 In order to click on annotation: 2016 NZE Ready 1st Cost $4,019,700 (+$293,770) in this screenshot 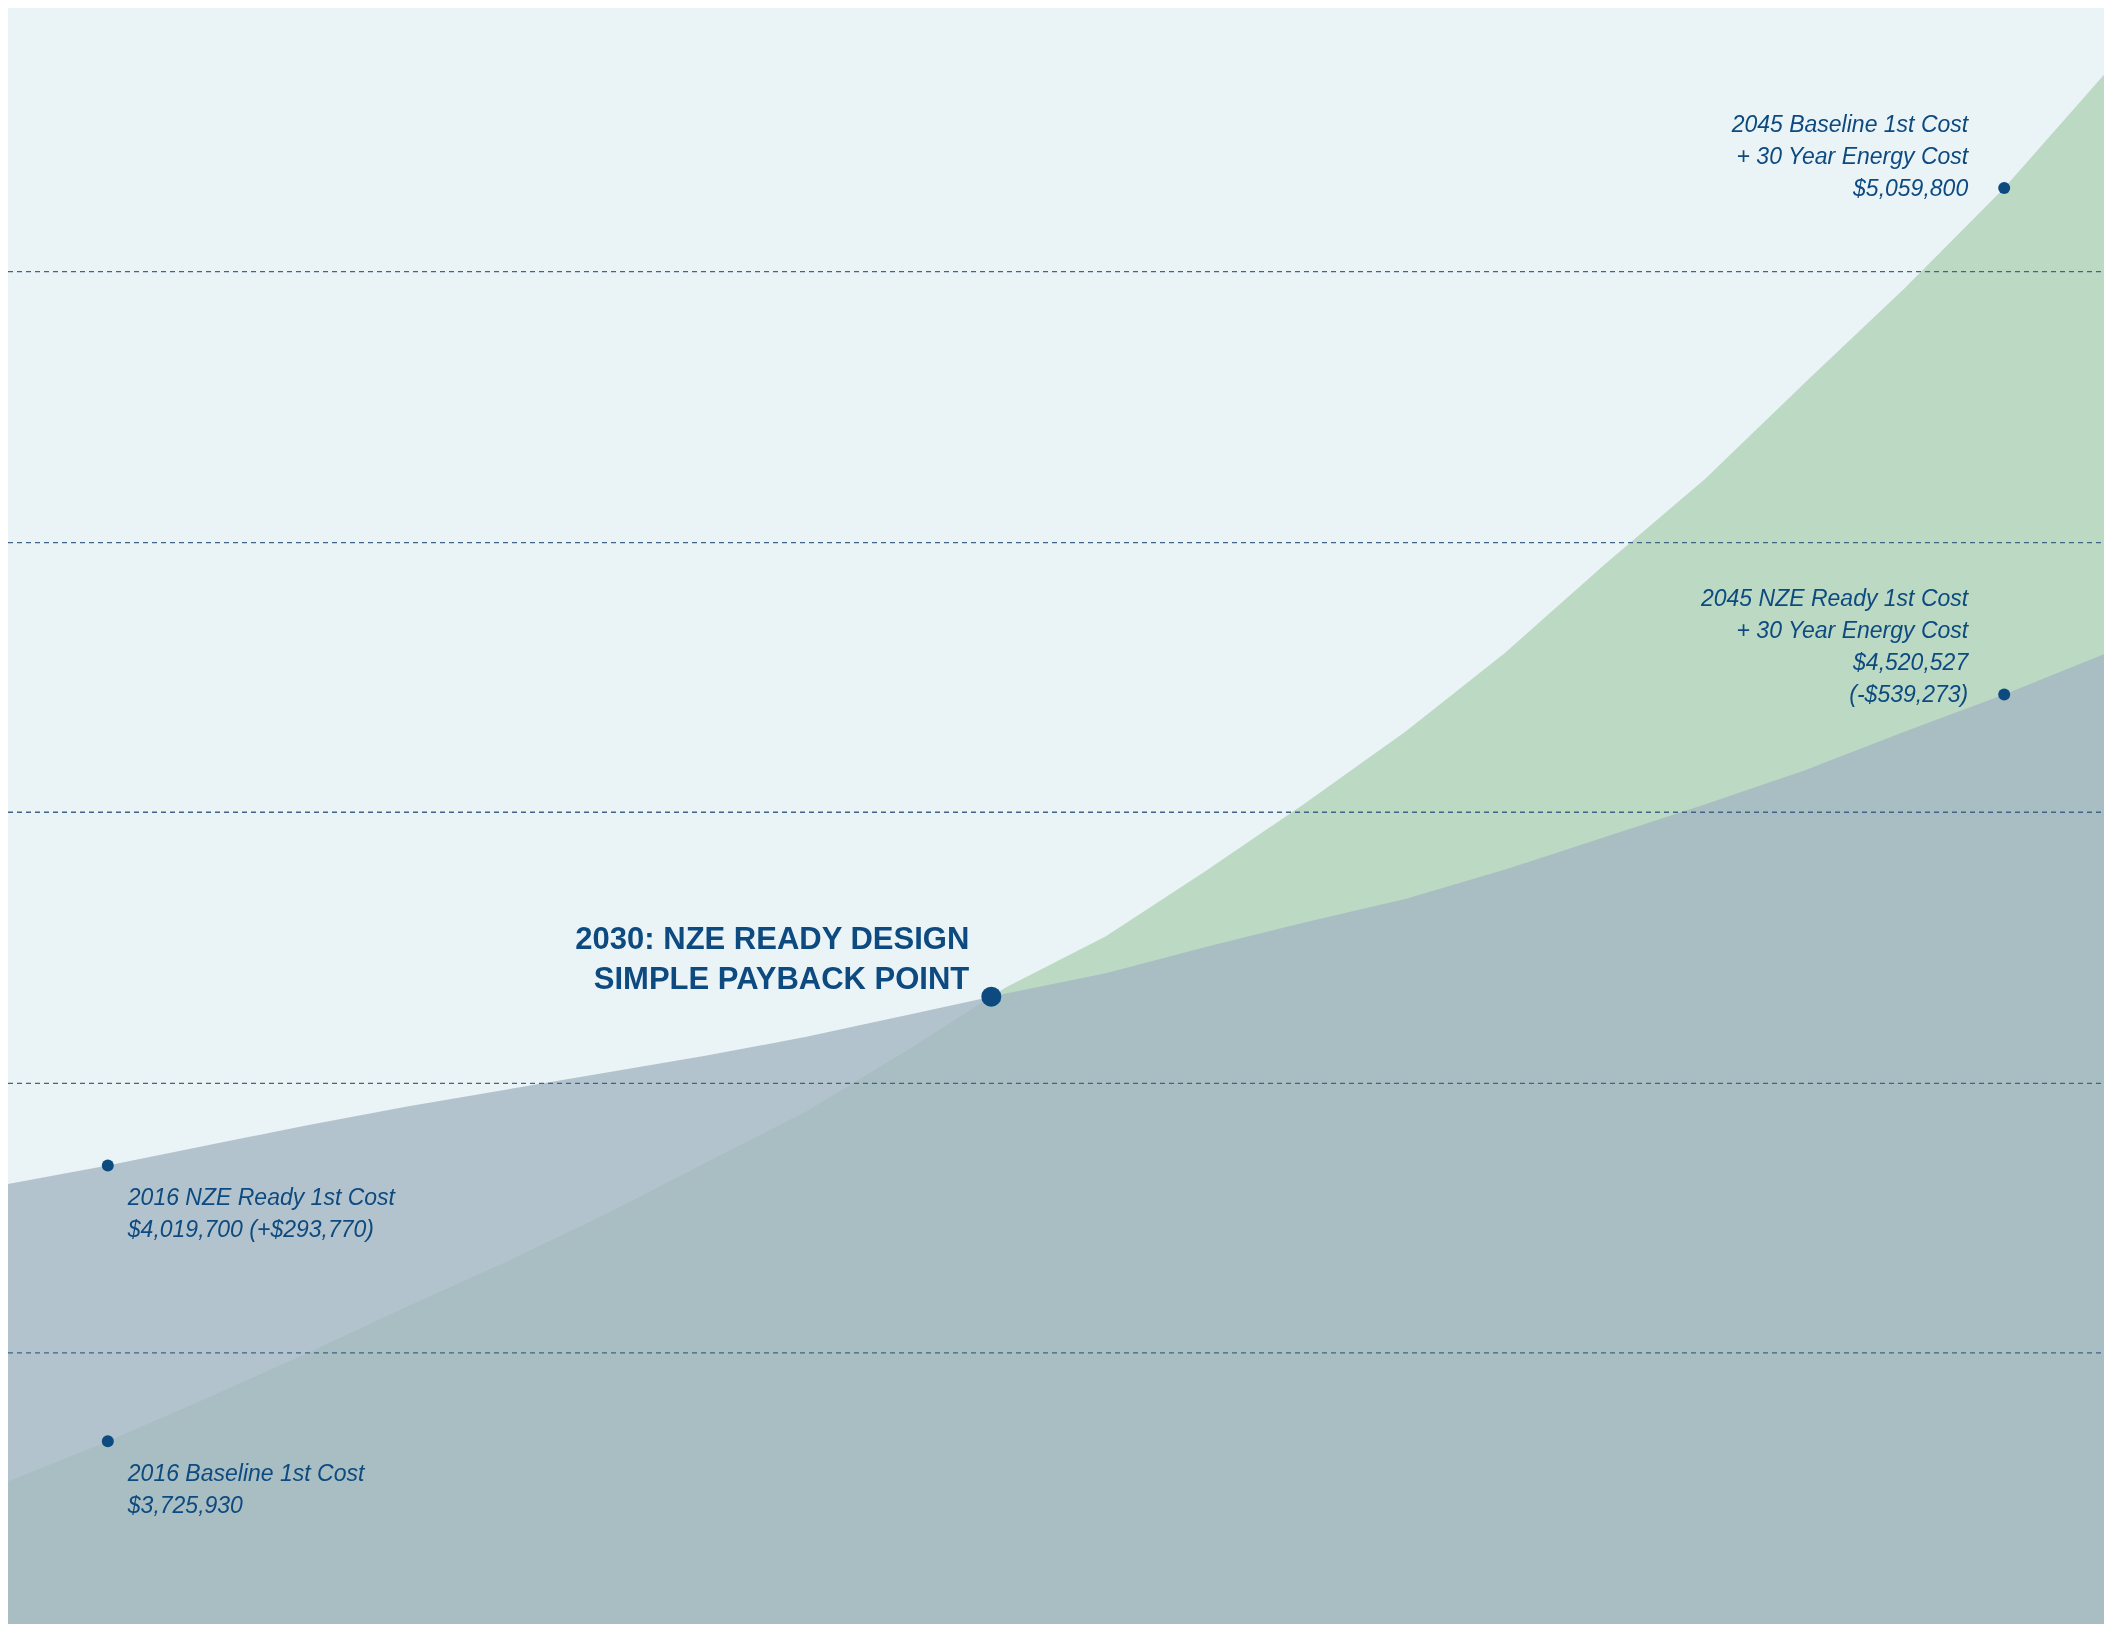, I will do `click(261, 1213)`.